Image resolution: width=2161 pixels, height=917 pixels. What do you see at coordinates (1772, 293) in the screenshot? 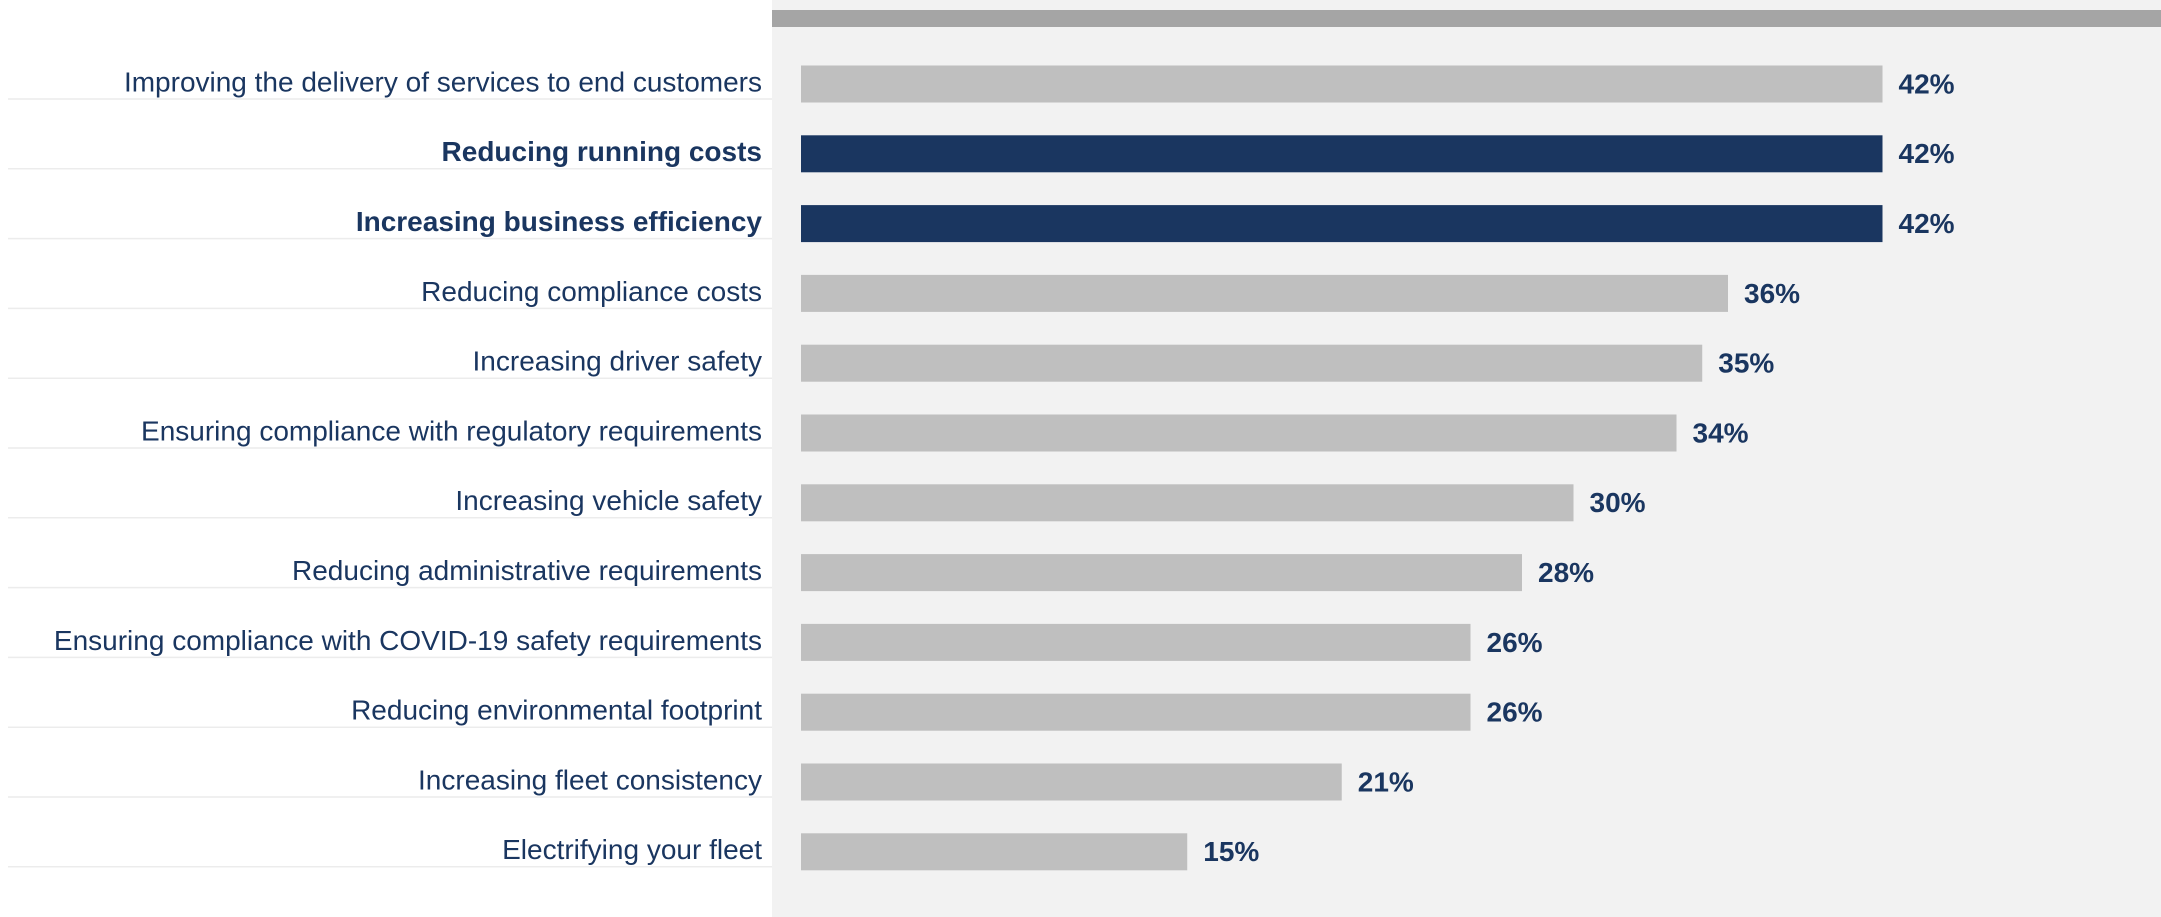
I see `value-label: 36%` at bounding box center [1772, 293].